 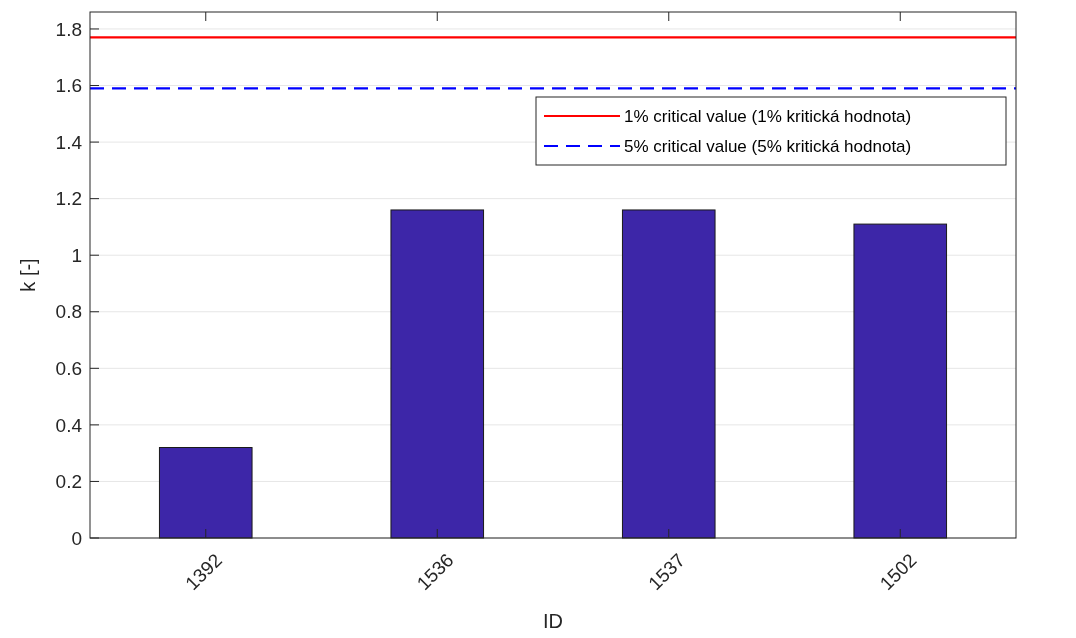 I want to click on y-tick-label: 0.6, so click(x=68, y=368).